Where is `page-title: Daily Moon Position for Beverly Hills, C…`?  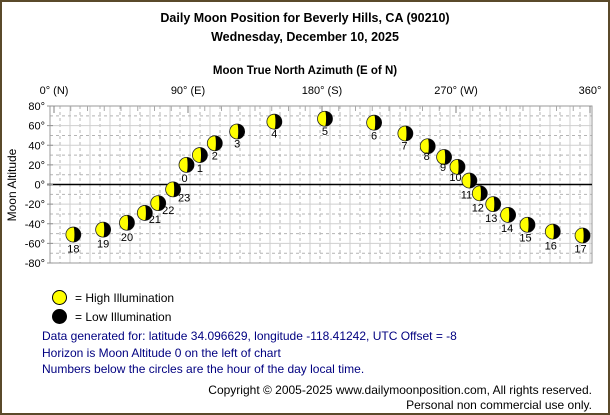
page-title: Daily Moon Position for Beverly Hills, C… is located at coordinates (305, 18).